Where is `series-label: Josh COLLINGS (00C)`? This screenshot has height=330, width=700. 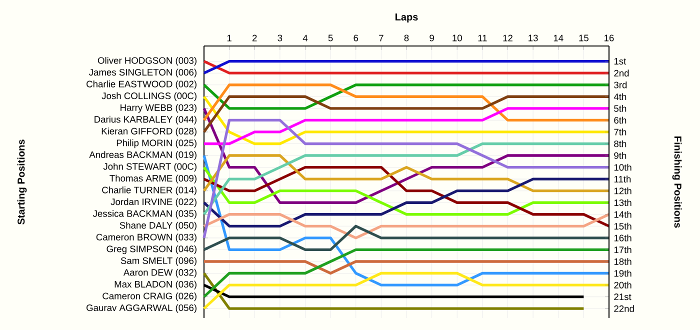
series-label: Josh COLLINGS (00C) is located at coordinates (149, 96).